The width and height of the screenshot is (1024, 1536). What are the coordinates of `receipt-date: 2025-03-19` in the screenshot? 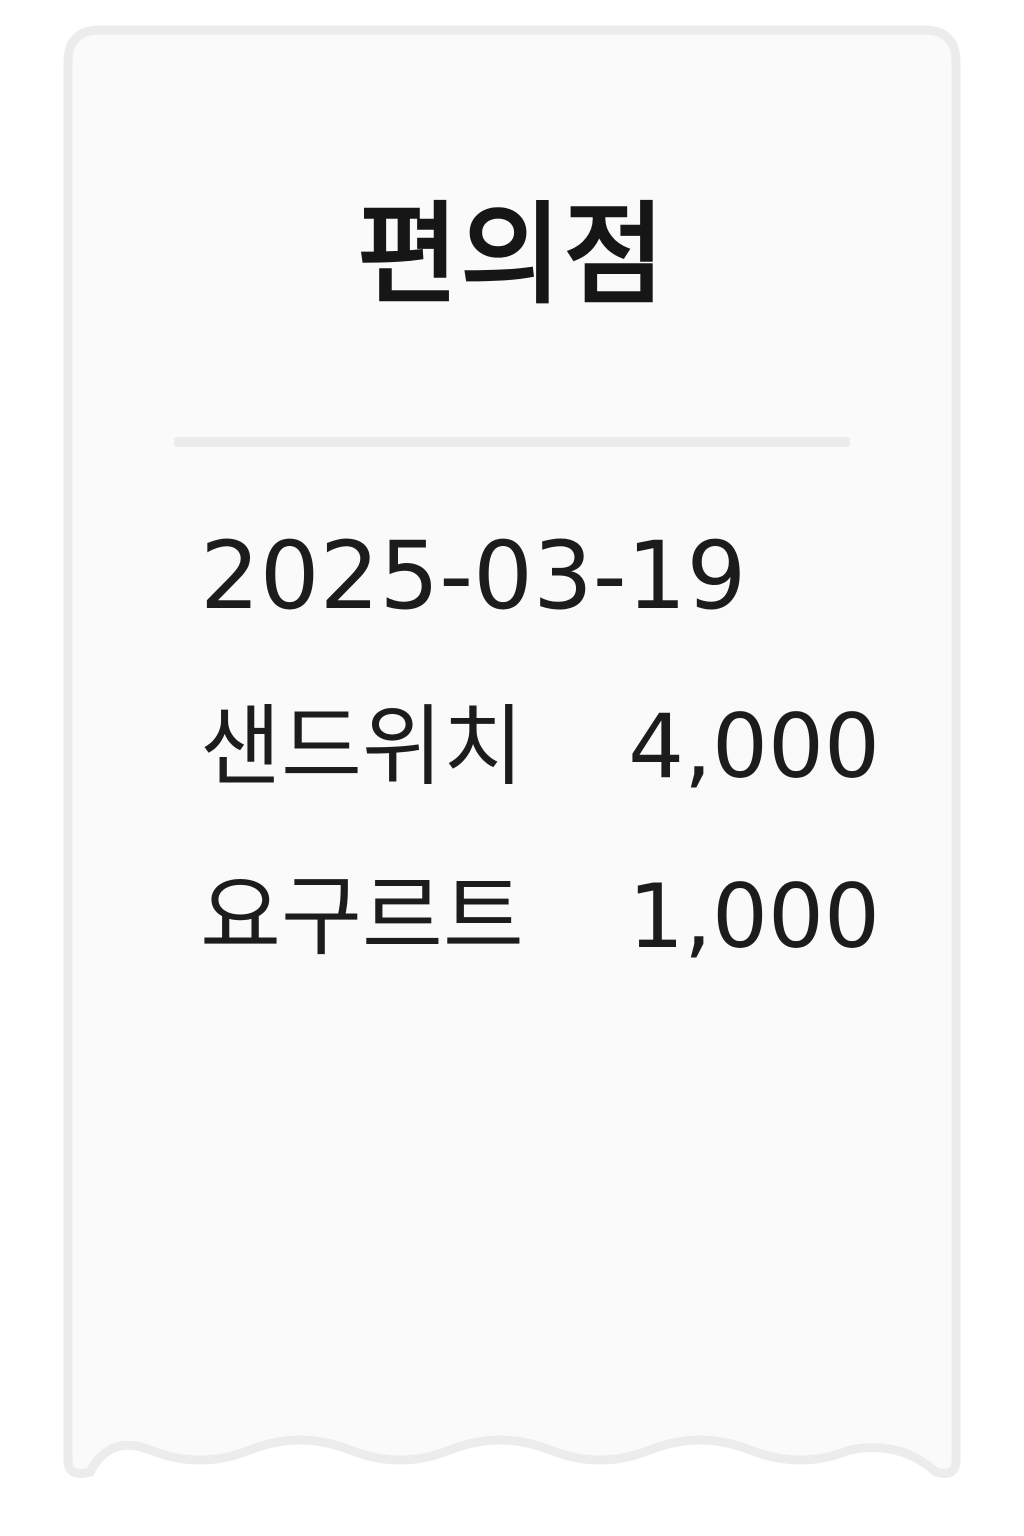 It's located at (473, 576).